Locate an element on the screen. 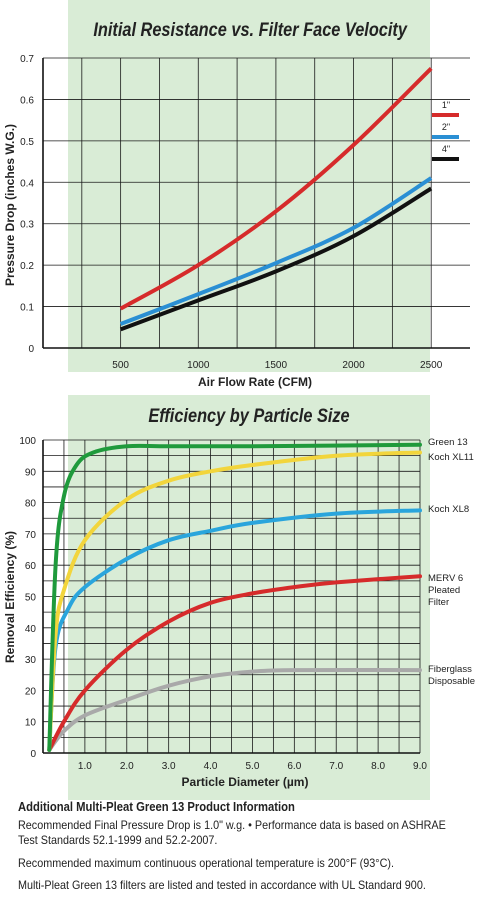  x-tick-label: 7.0 is located at coordinates (336, 766).